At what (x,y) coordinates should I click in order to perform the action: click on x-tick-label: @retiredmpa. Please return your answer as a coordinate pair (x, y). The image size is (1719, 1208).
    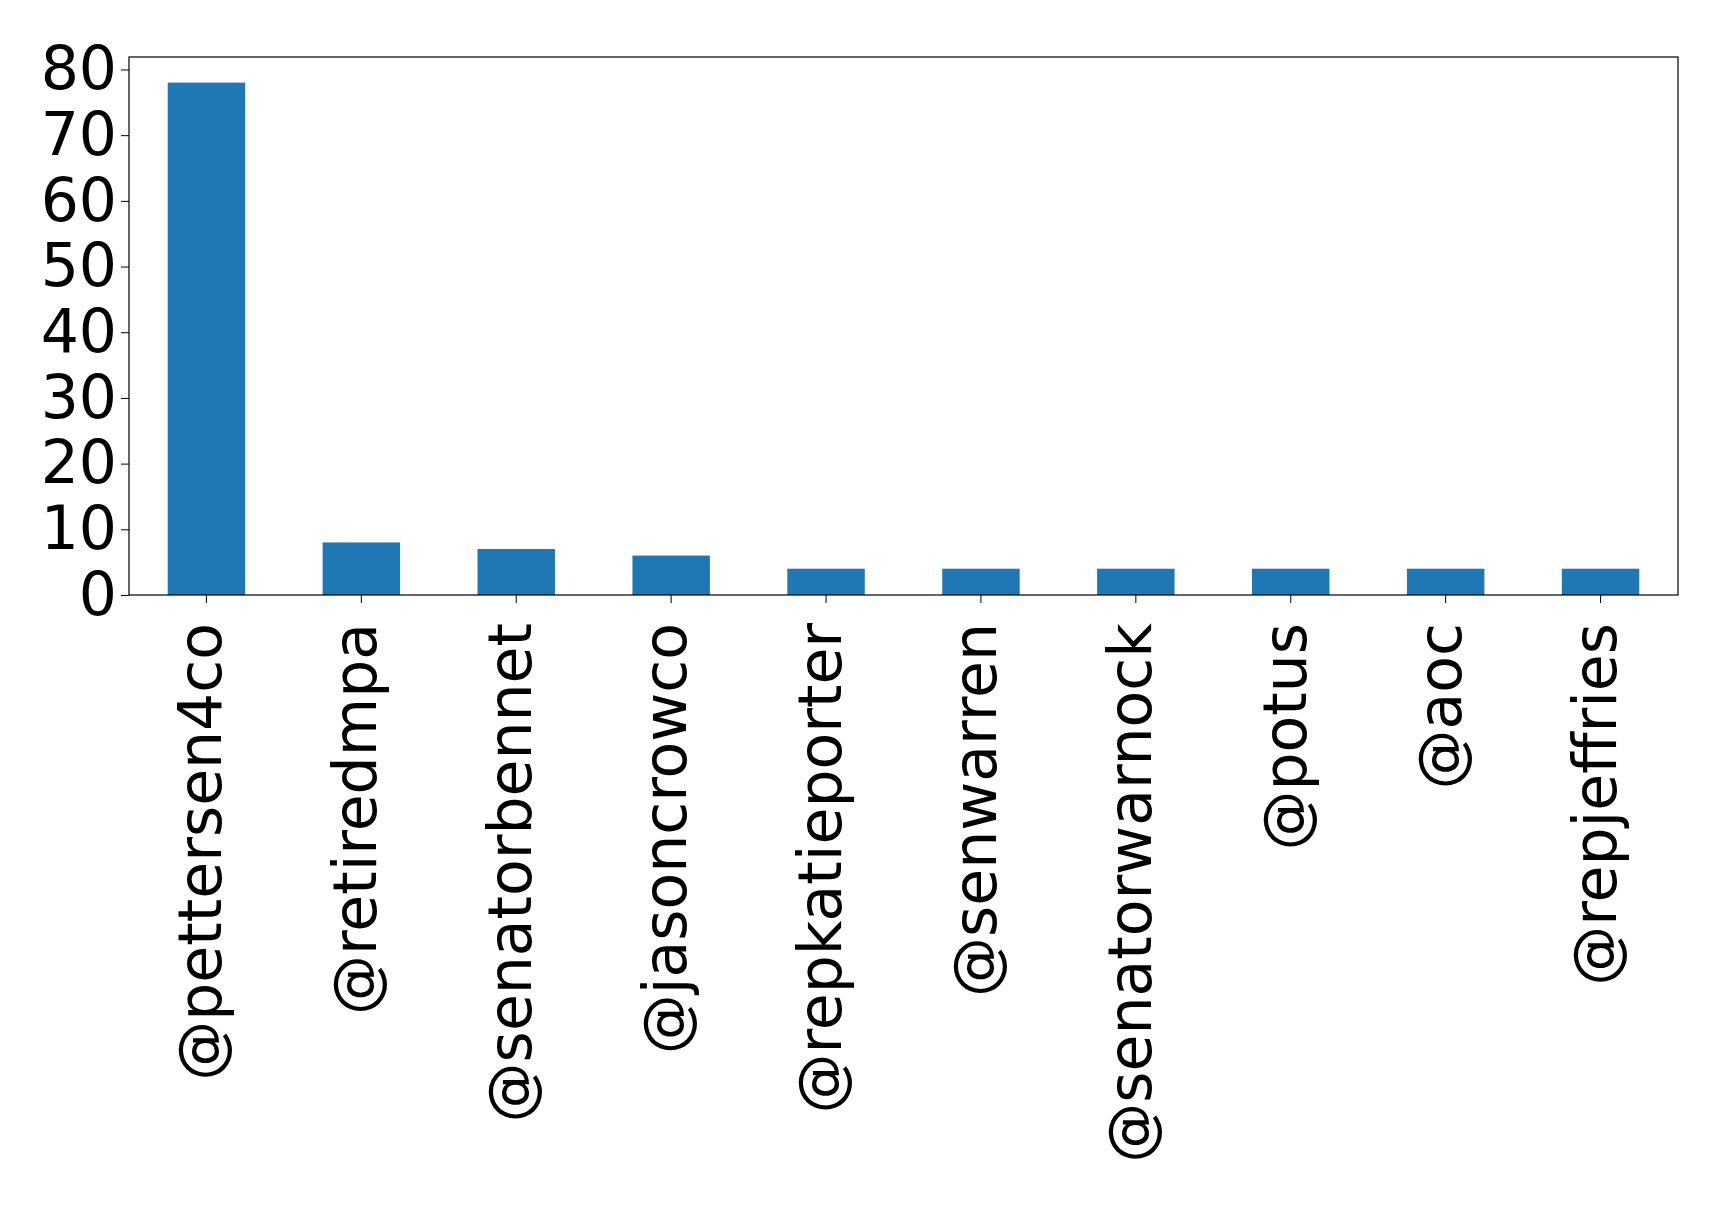
    Looking at the image, I should click on (355, 819).